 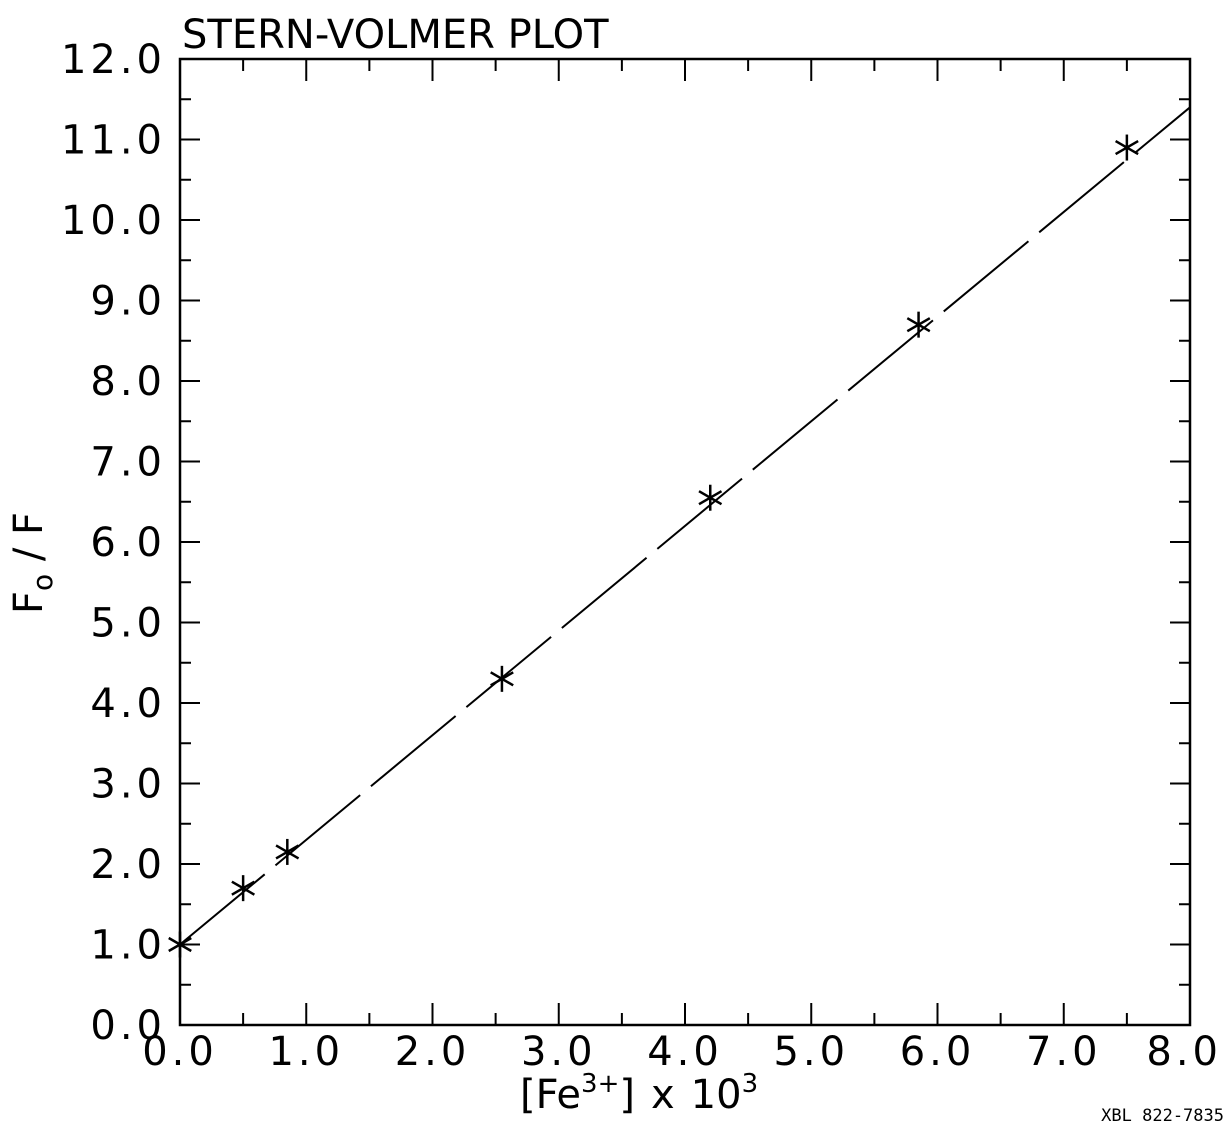 What do you see at coordinates (180, 1052) in the screenshot?
I see `x-tick-label: 0.0` at bounding box center [180, 1052].